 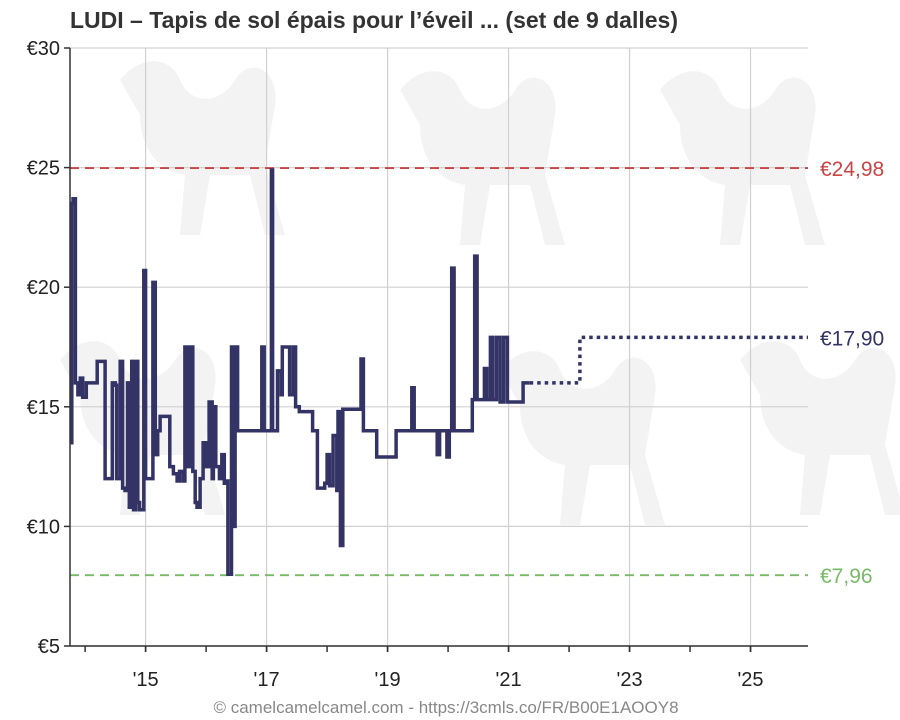 I want to click on current-price-label: €17,90, so click(x=852, y=338).